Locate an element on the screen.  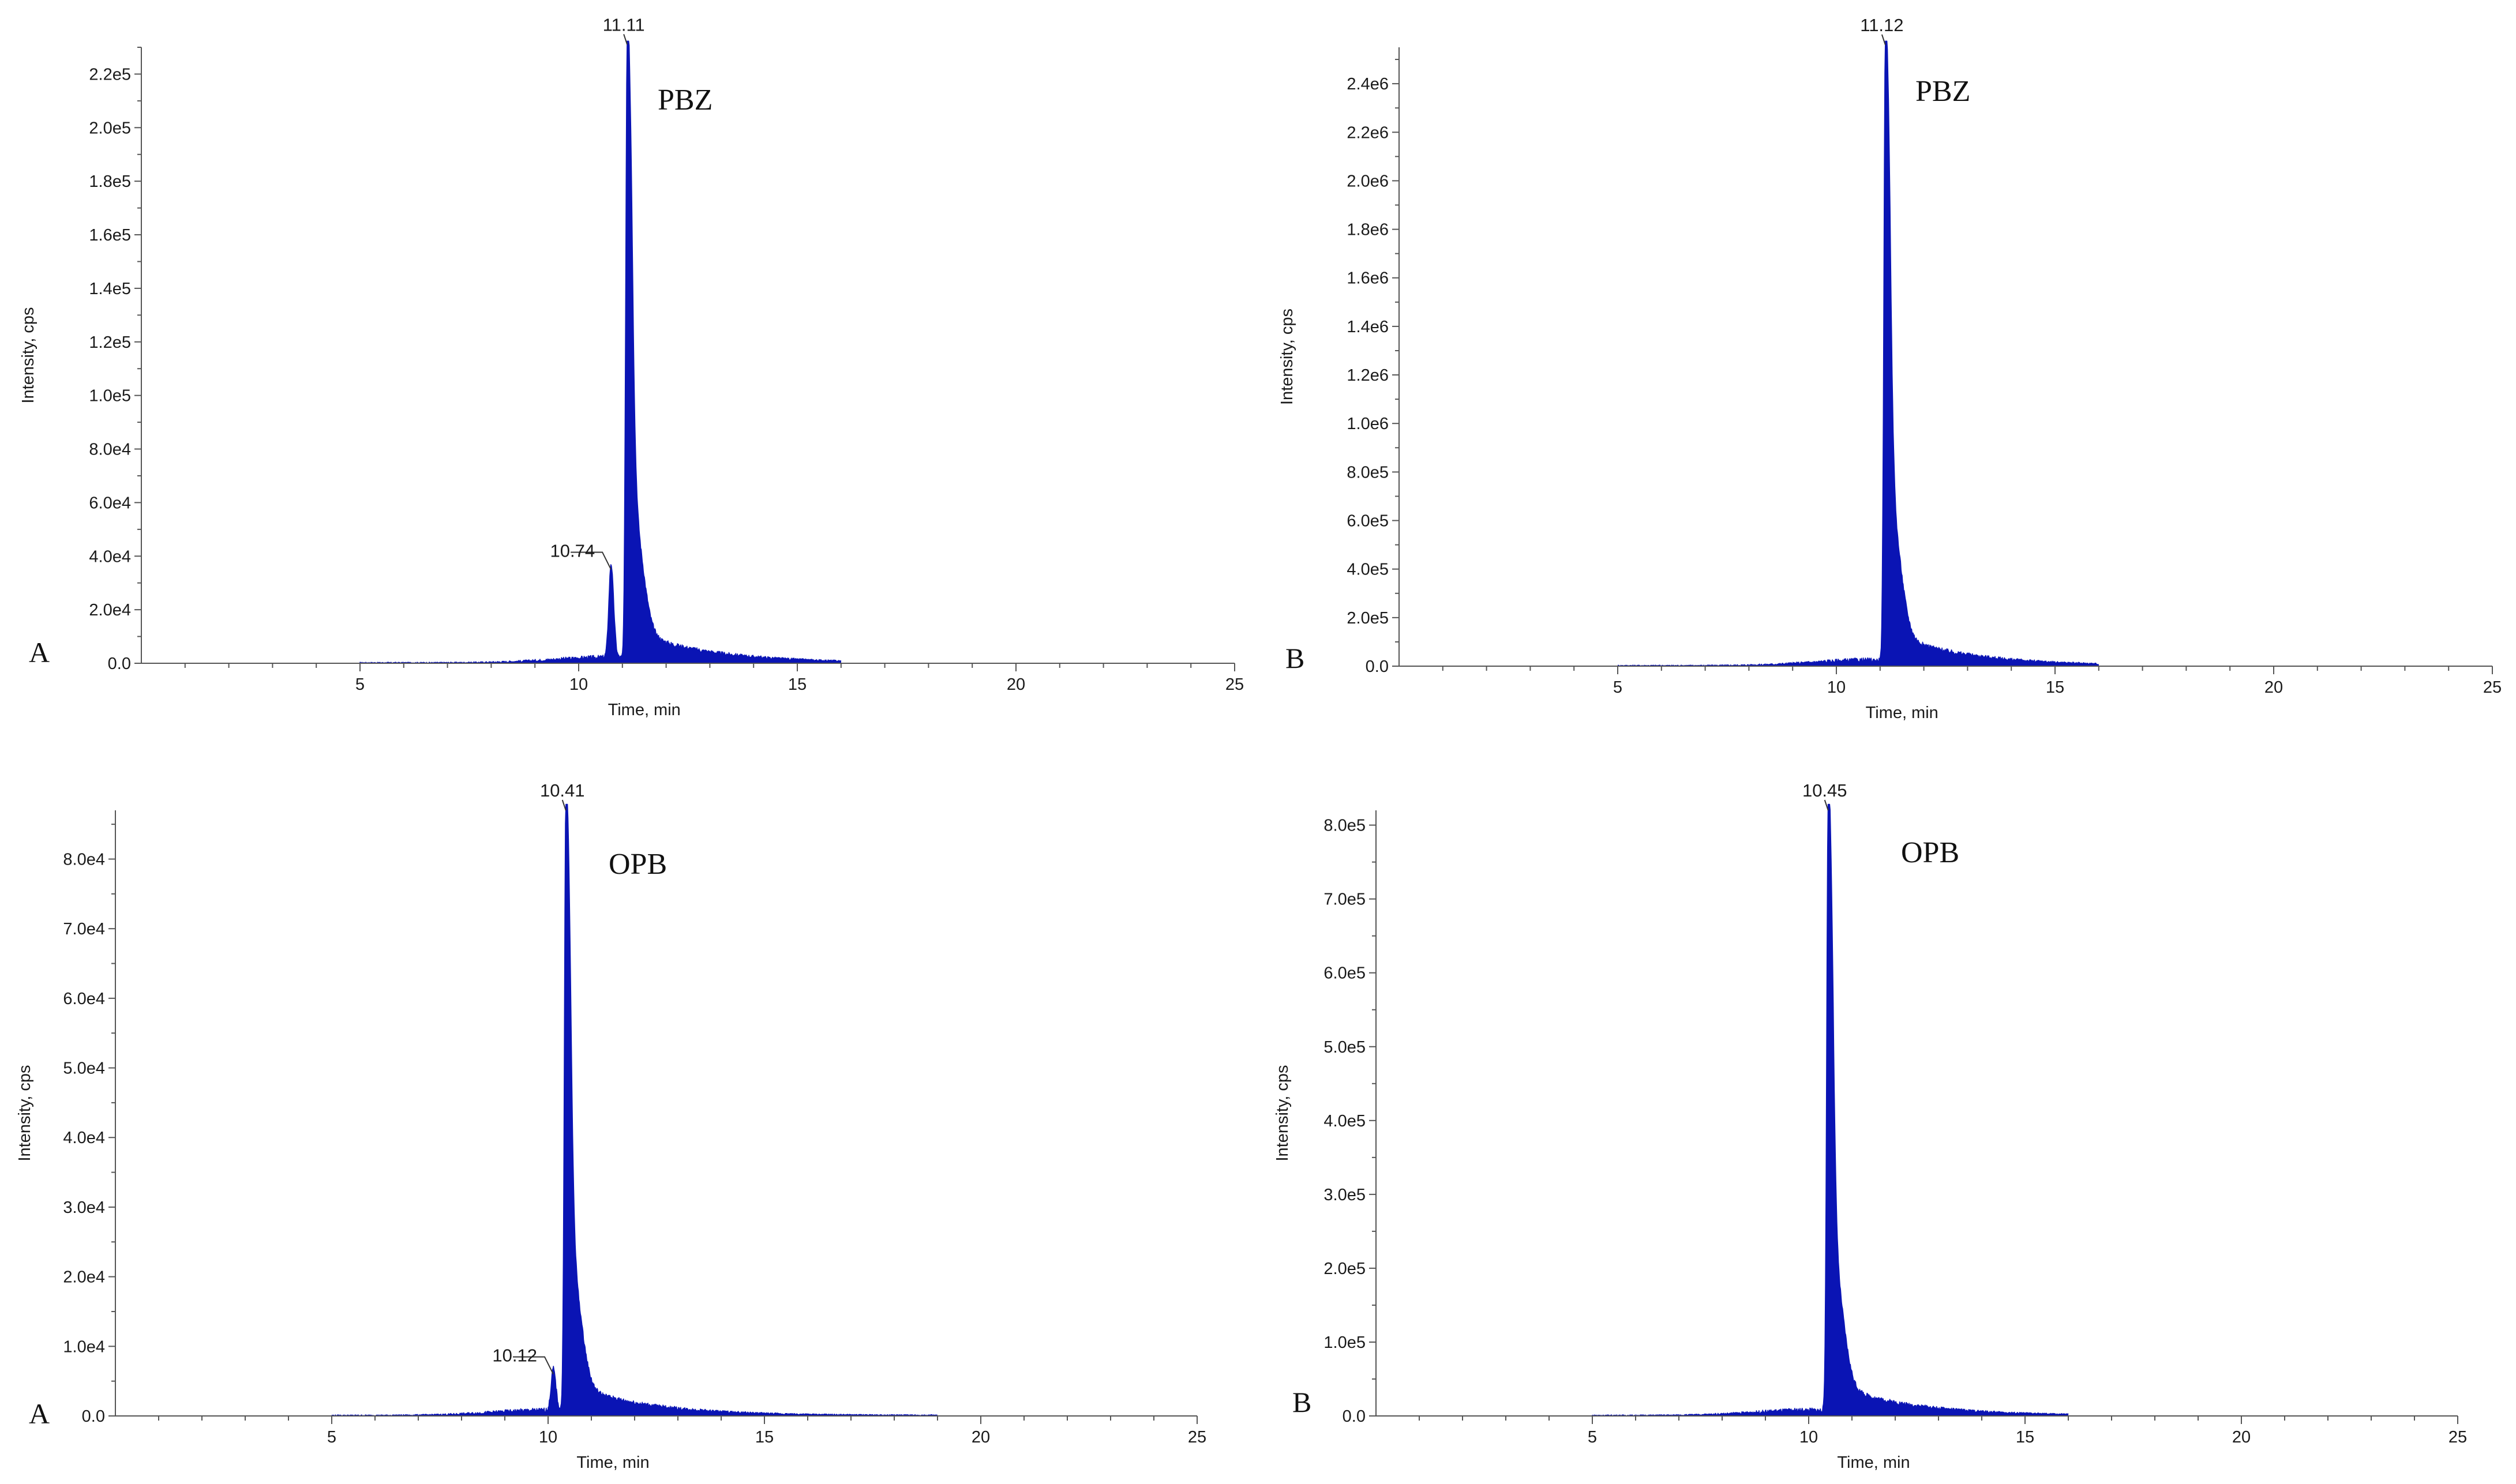
y-tick-label: 2.0e6 is located at coordinates (1368, 181).